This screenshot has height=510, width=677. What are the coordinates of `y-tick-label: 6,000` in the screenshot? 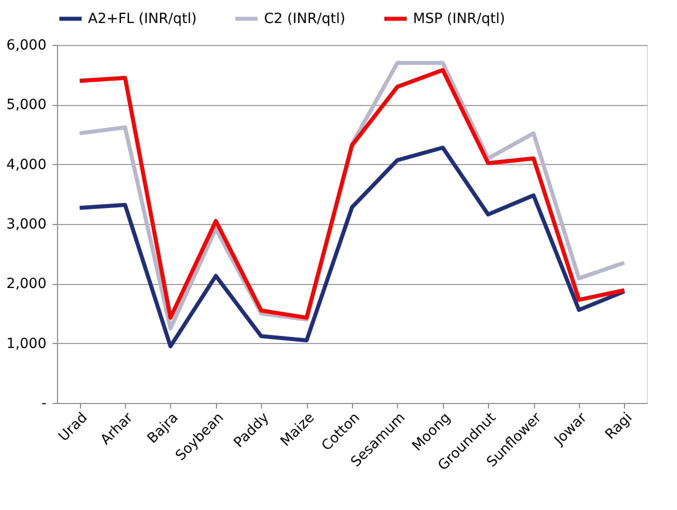 It's located at (26, 46).